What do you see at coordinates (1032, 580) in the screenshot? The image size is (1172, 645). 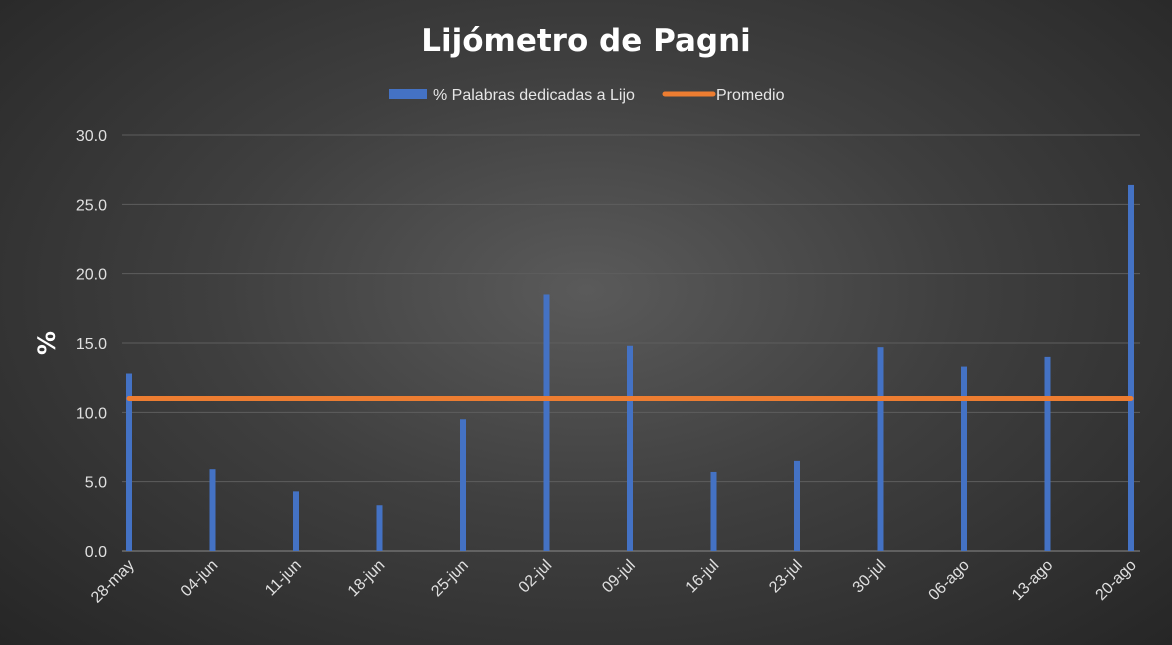 I see `x-tick-label: 13-ago` at bounding box center [1032, 580].